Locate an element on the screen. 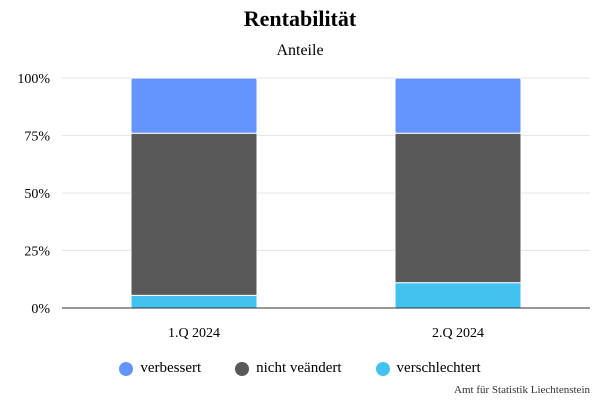 The image size is (600, 400). y-tick-label: 75% is located at coordinates (37, 137).